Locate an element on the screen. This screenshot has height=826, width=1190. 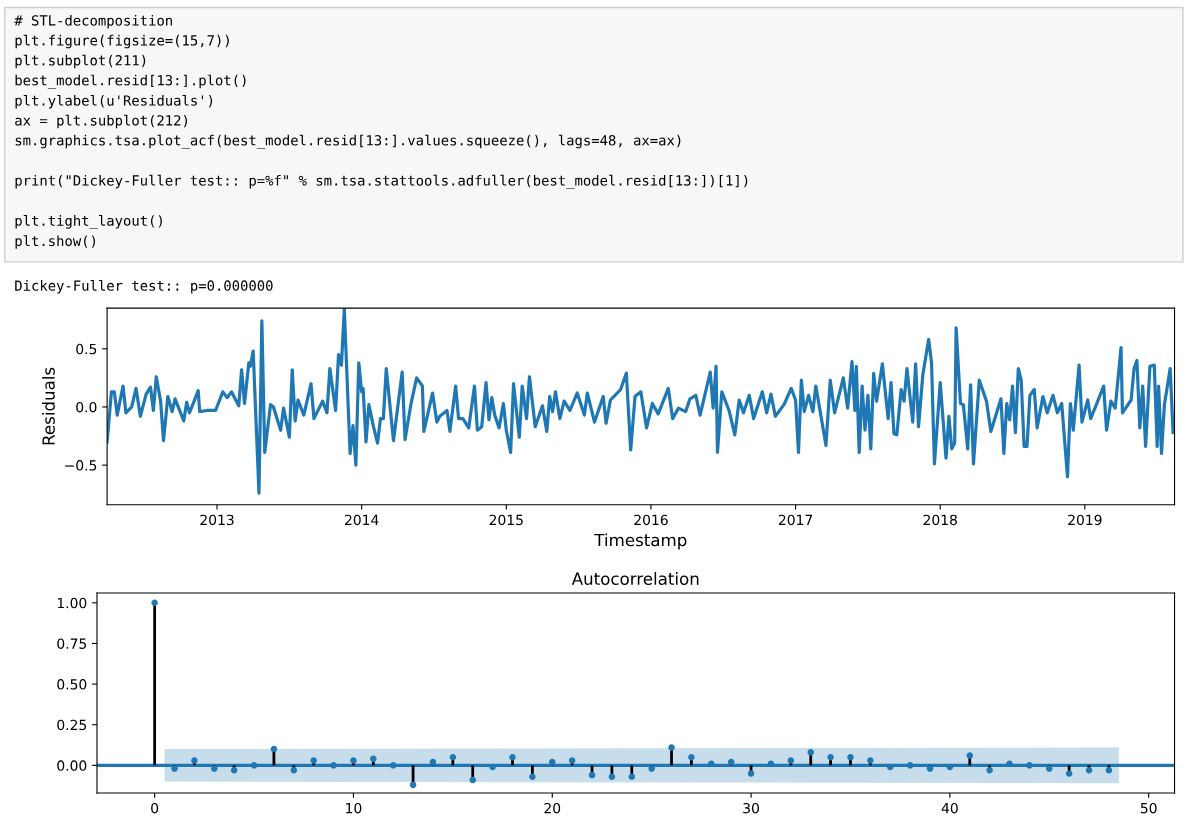
y-tick-label: 0.50 is located at coordinates (72, 684).